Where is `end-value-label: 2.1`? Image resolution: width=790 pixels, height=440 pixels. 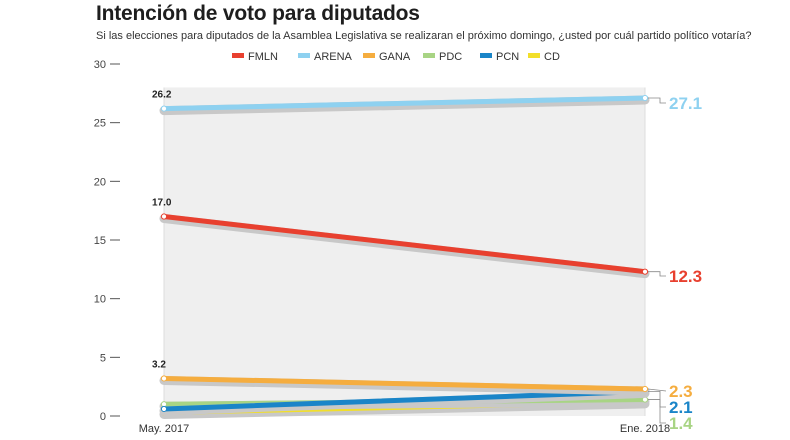
end-value-label: 2.1 is located at coordinates (681, 407).